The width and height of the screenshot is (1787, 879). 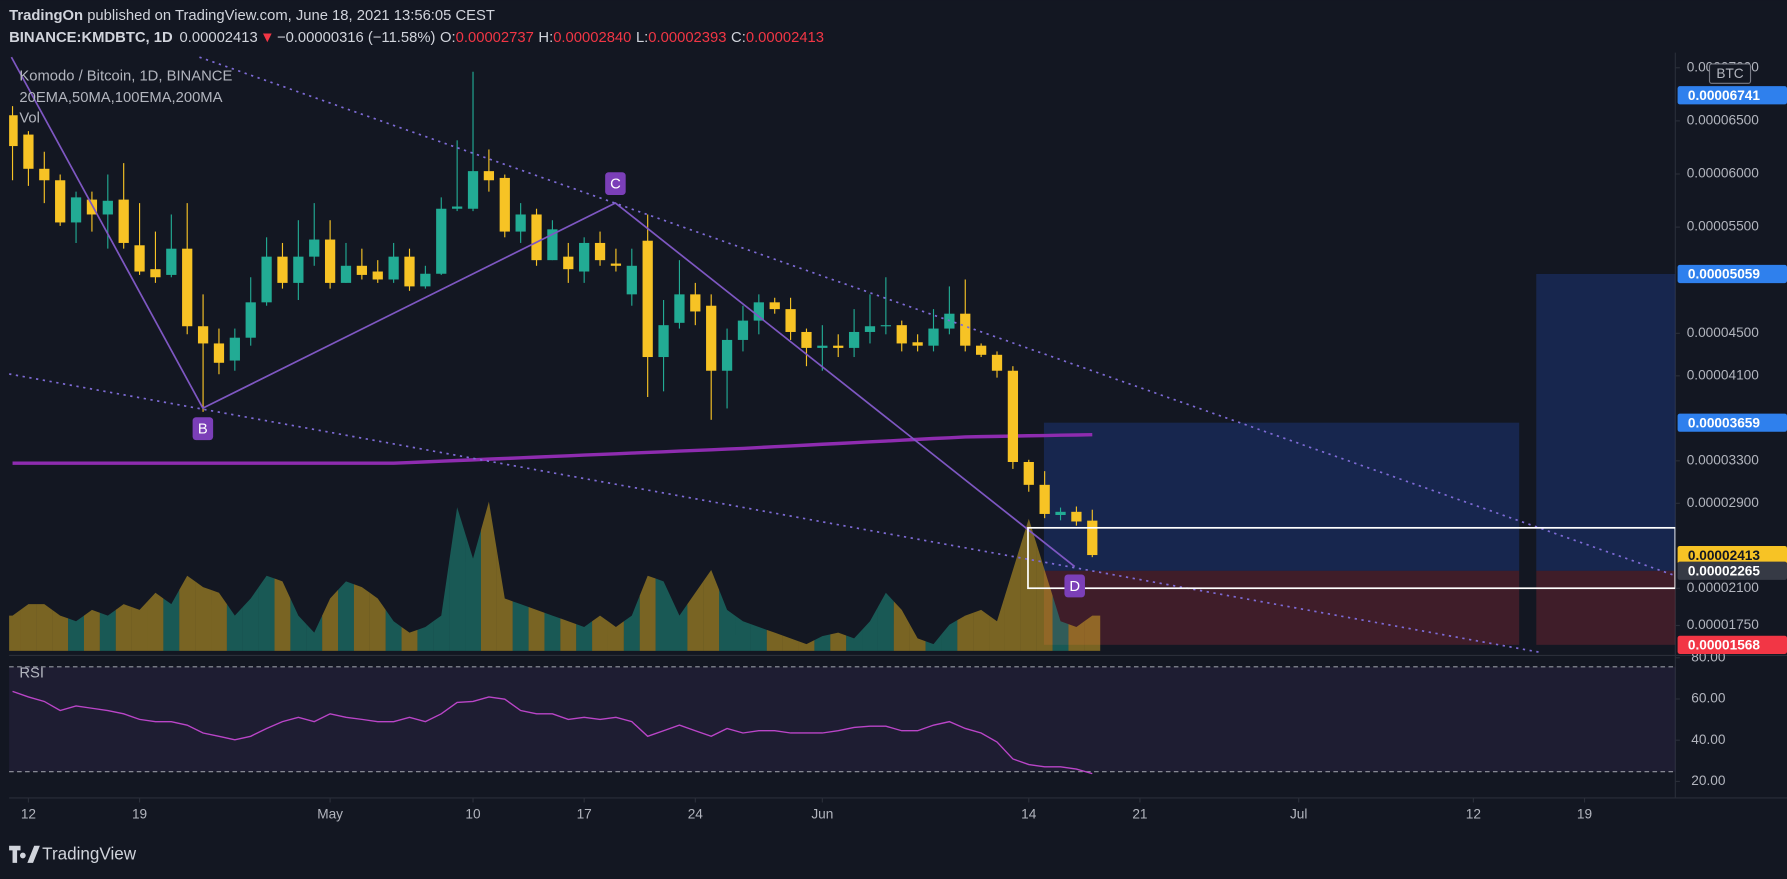 I want to click on rsi-line, so click(x=552, y=732).